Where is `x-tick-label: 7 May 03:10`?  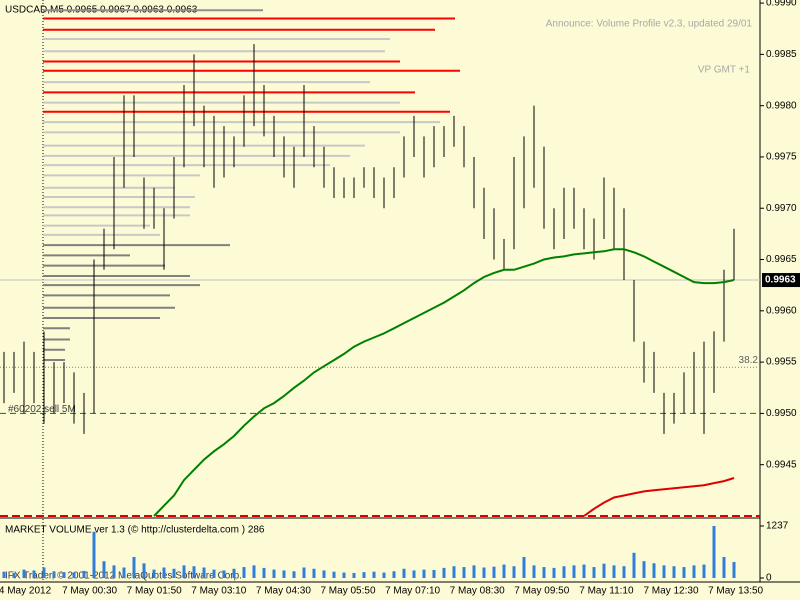
x-tick-label: 7 May 03:10 is located at coordinates (218, 591).